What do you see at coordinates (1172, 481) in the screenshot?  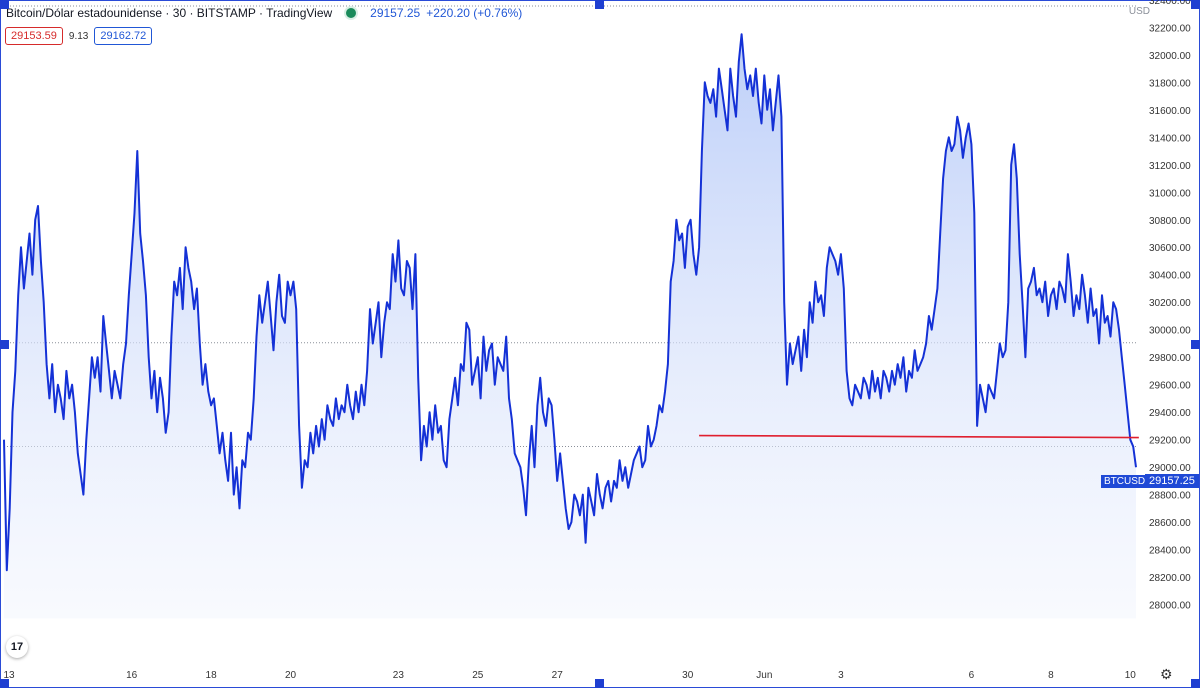 I see `last-price-label: 29157.25` at bounding box center [1172, 481].